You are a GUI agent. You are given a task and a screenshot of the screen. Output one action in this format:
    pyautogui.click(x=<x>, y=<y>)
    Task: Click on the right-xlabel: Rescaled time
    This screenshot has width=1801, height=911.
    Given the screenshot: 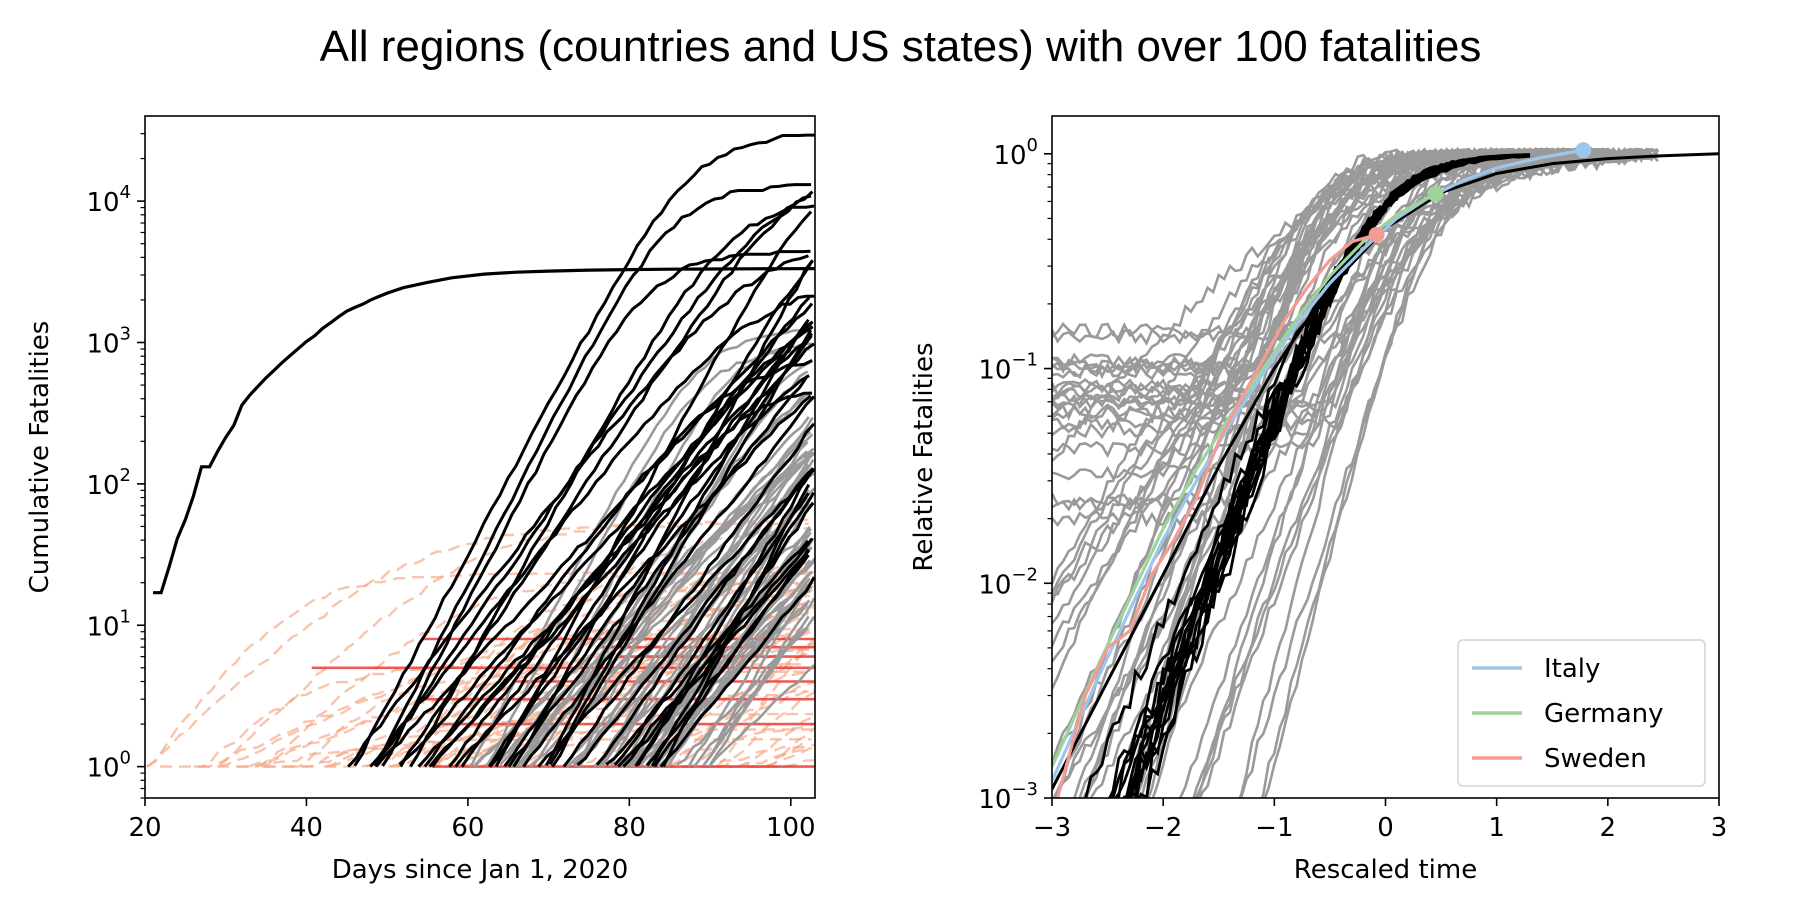 What is the action you would take?
    pyautogui.click(x=1385, y=870)
    